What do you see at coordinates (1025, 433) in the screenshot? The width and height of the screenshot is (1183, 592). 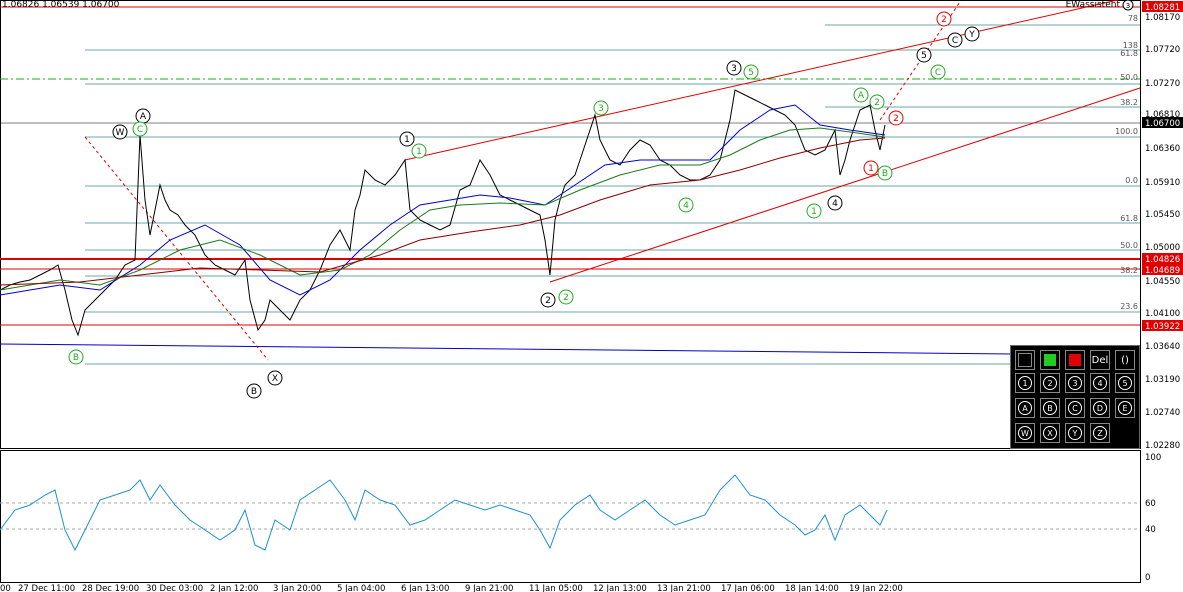 I see `wave-w-button: W` at bounding box center [1025, 433].